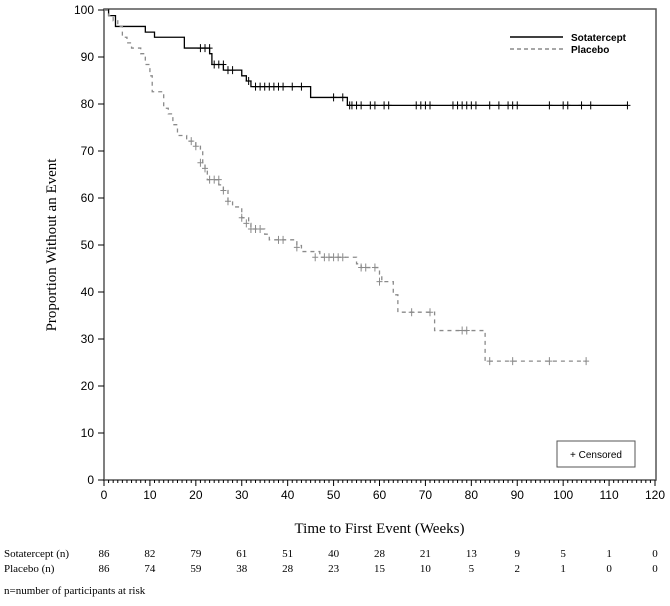  I want to click on y-tick-label: 50, so click(88, 245).